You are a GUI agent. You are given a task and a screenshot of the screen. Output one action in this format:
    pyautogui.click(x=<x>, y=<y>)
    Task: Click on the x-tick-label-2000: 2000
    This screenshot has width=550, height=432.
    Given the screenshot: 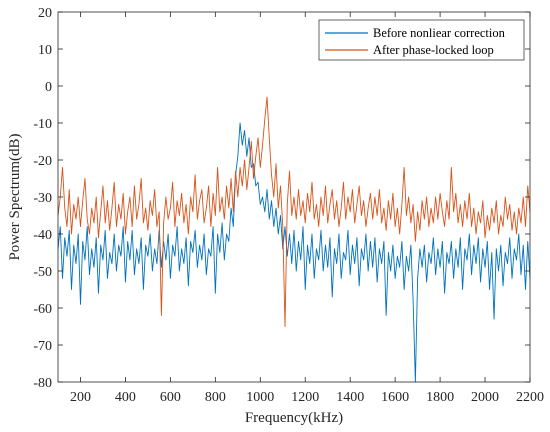 What is the action you would take?
    pyautogui.click(x=485, y=397)
    